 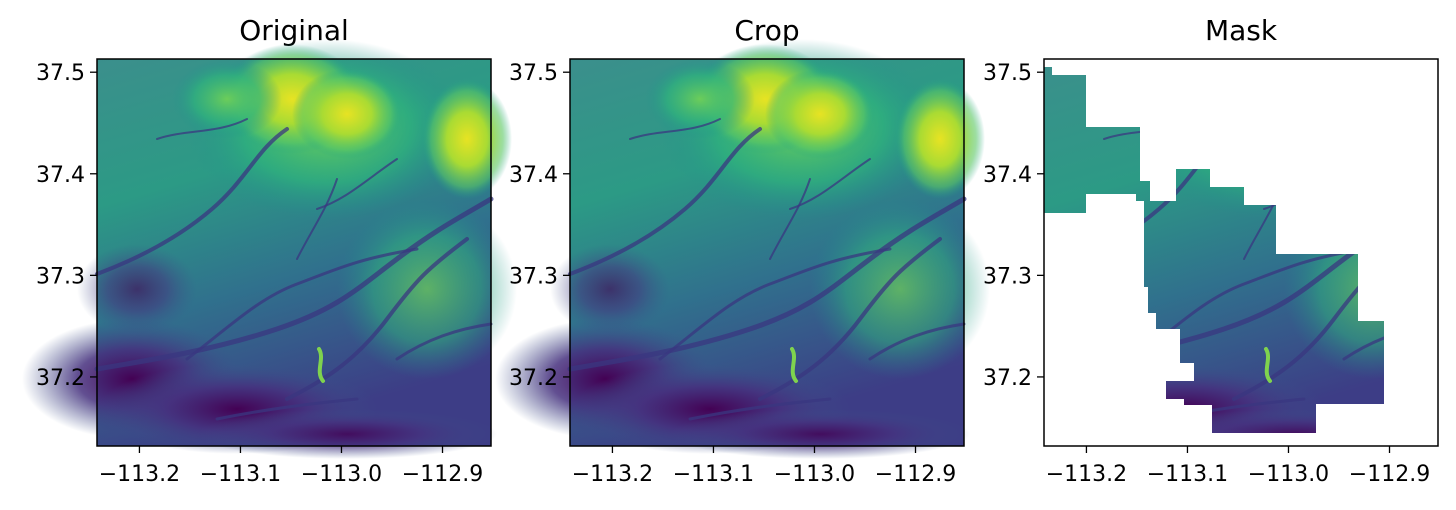 I want to click on panel-title-mask: Mask, so click(x=1241, y=30).